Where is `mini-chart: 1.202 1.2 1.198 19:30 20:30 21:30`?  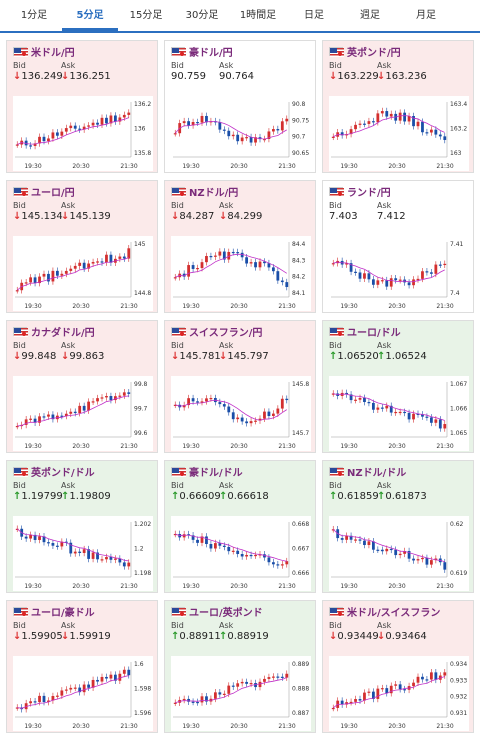 mini-chart: 1.202 1.2 1.198 19:30 20:30 21:30 is located at coordinates (83, 553).